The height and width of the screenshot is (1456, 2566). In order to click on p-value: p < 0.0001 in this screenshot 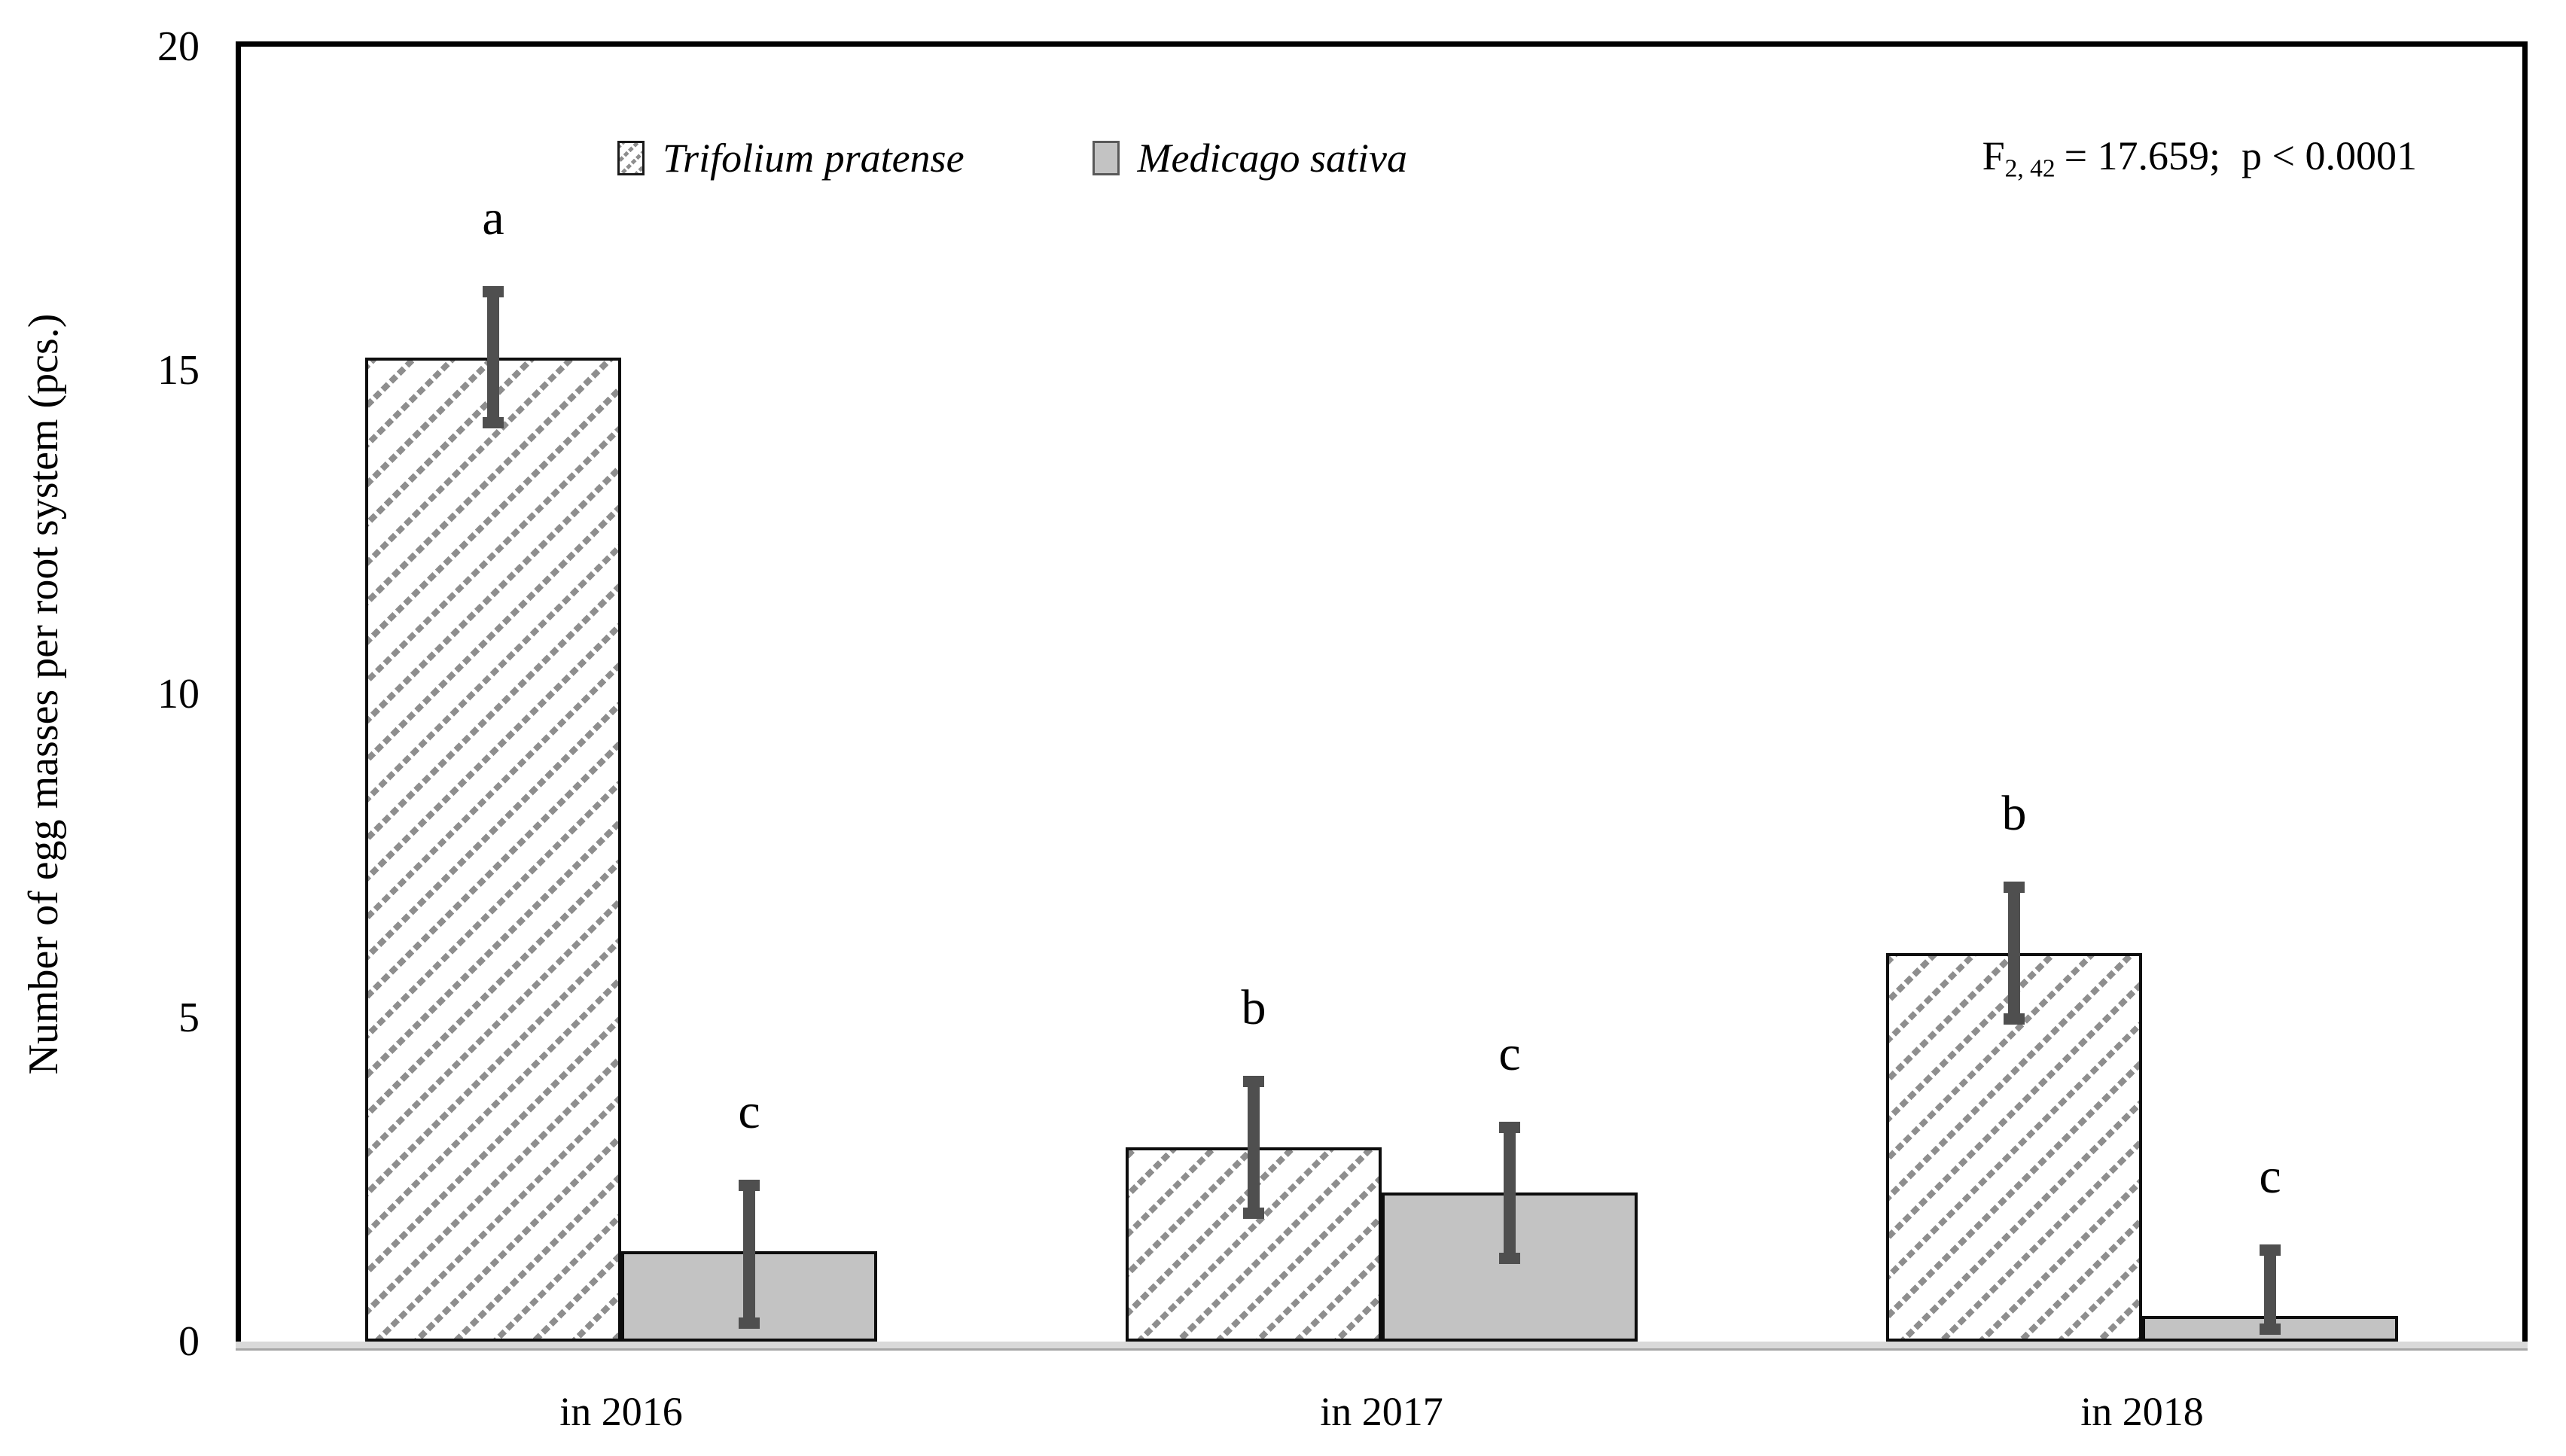, I will do `click(2329, 155)`.